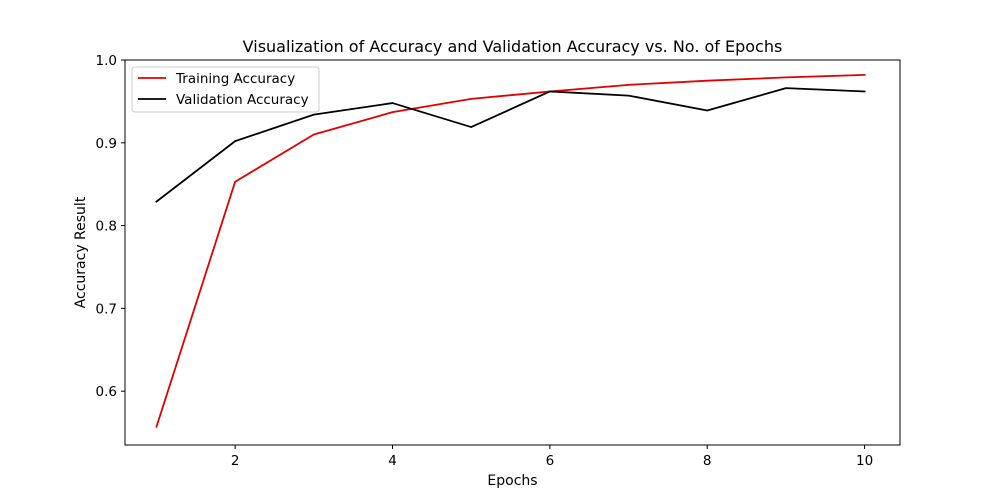  What do you see at coordinates (864, 461) in the screenshot?
I see `x-tick-label: 10` at bounding box center [864, 461].